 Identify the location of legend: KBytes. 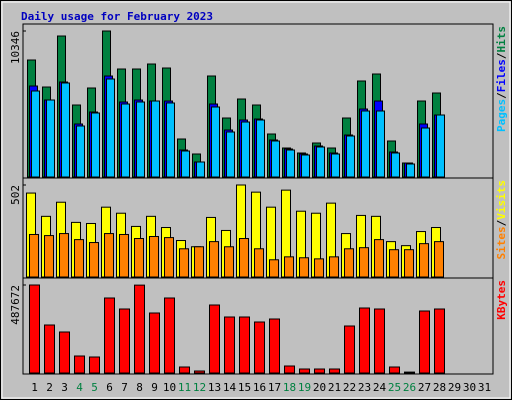
(501, 300).